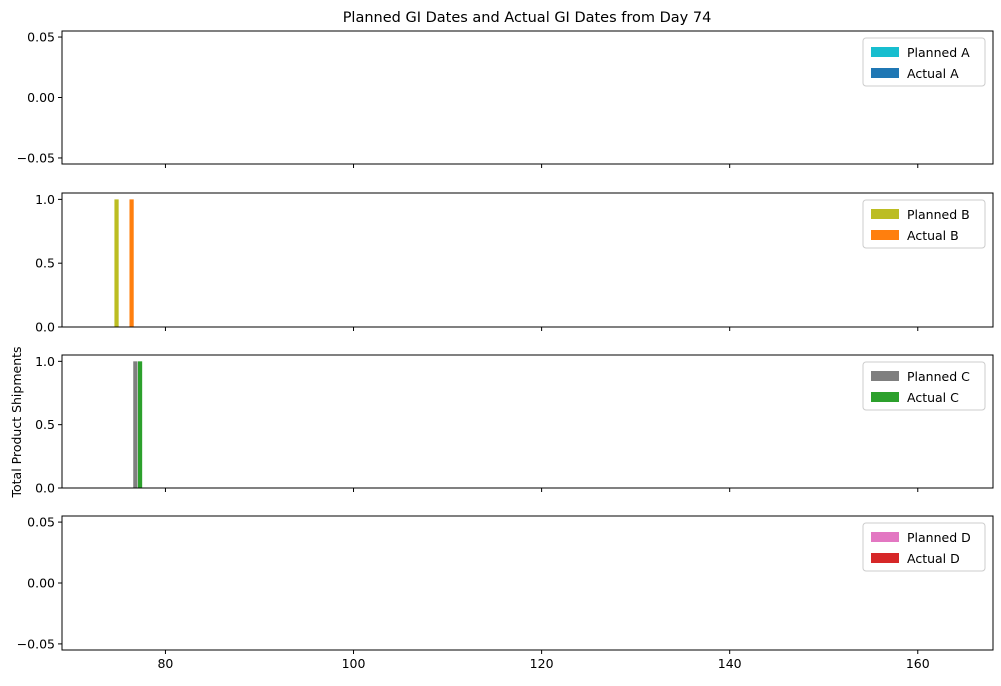 Image resolution: width=1001 pixels, height=686 pixels. I want to click on x-tick-label: 120, so click(542, 663).